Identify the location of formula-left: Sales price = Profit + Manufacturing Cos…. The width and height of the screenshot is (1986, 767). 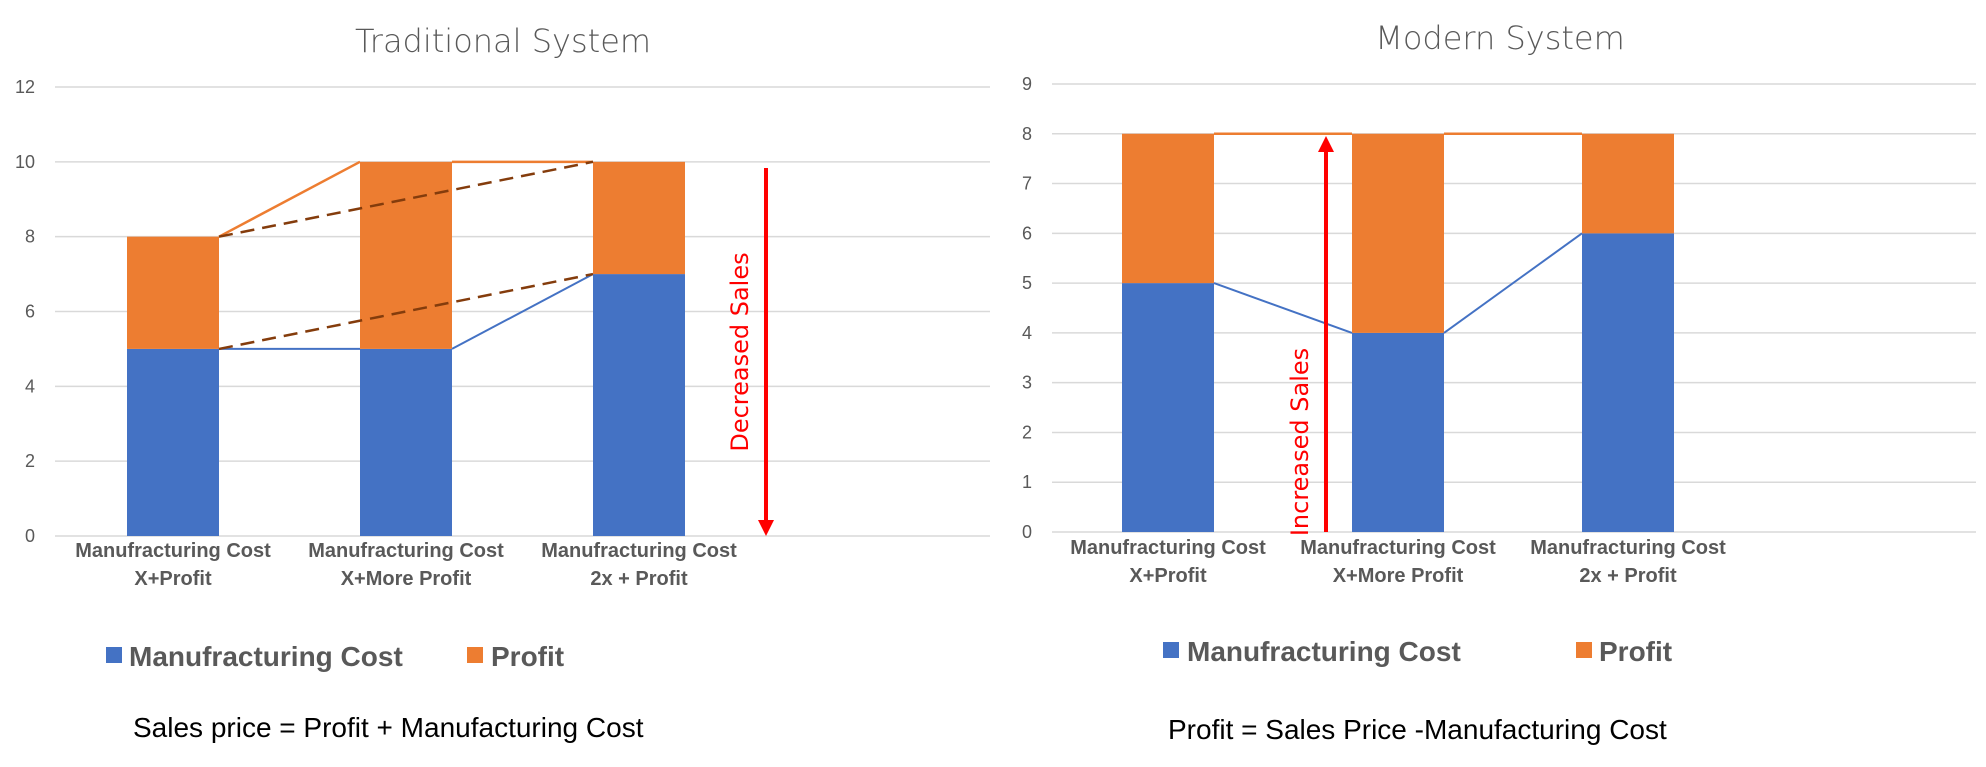
(388, 727).